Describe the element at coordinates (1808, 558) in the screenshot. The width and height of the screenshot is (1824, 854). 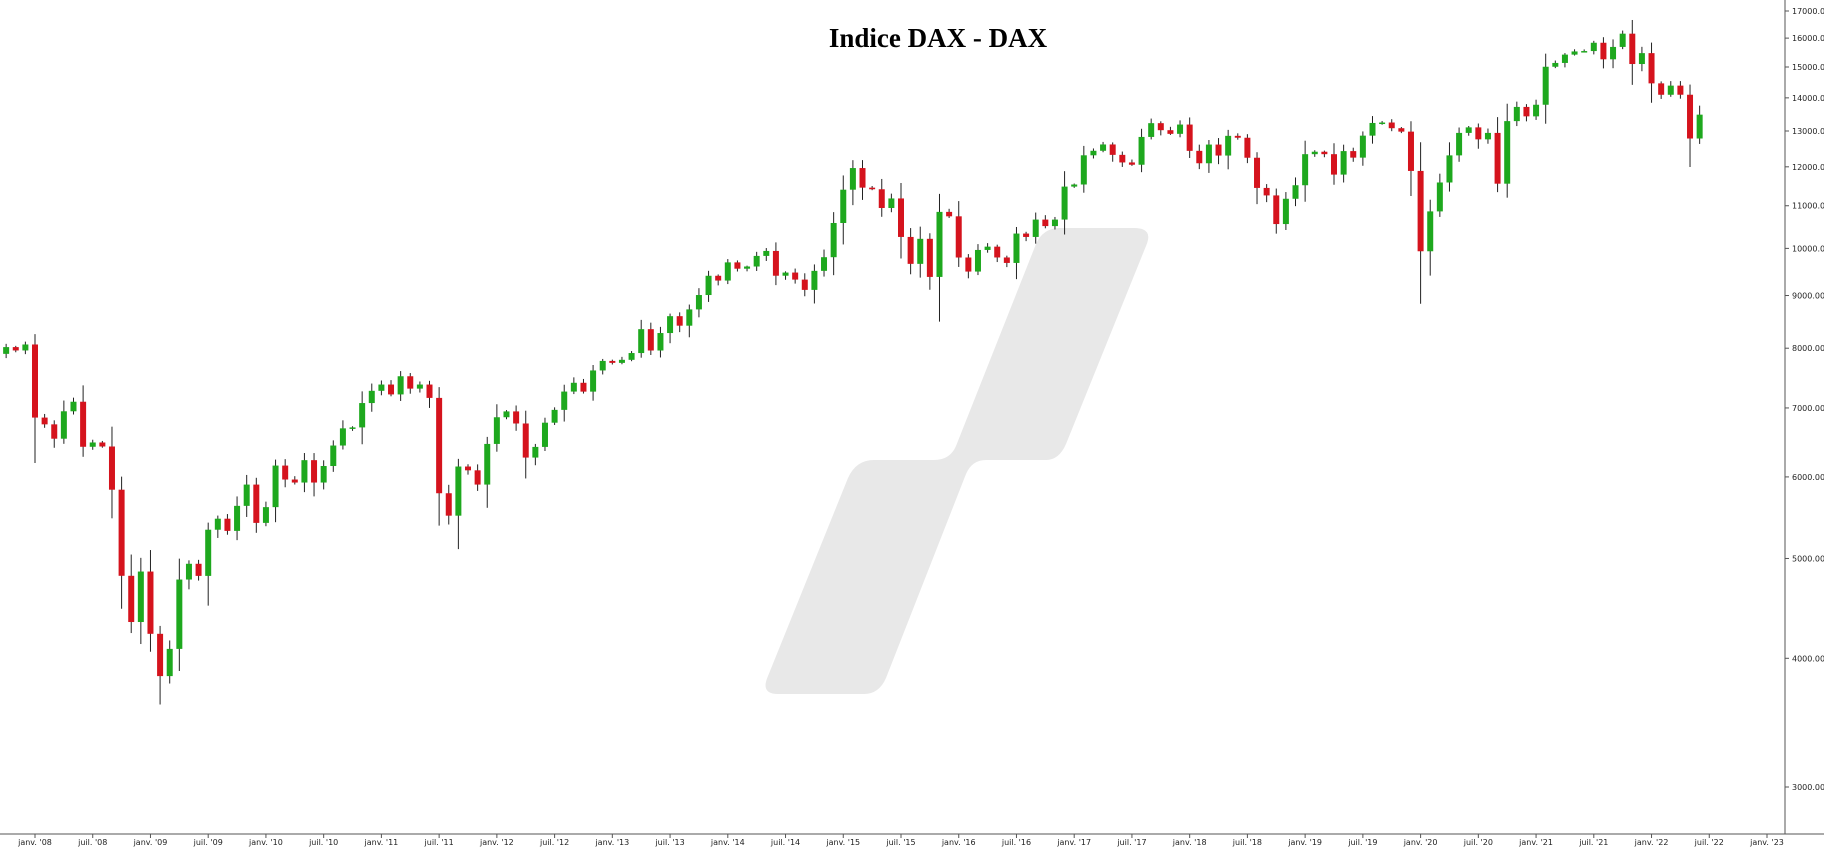
I see `y-tick-label: 5000.00` at that location.